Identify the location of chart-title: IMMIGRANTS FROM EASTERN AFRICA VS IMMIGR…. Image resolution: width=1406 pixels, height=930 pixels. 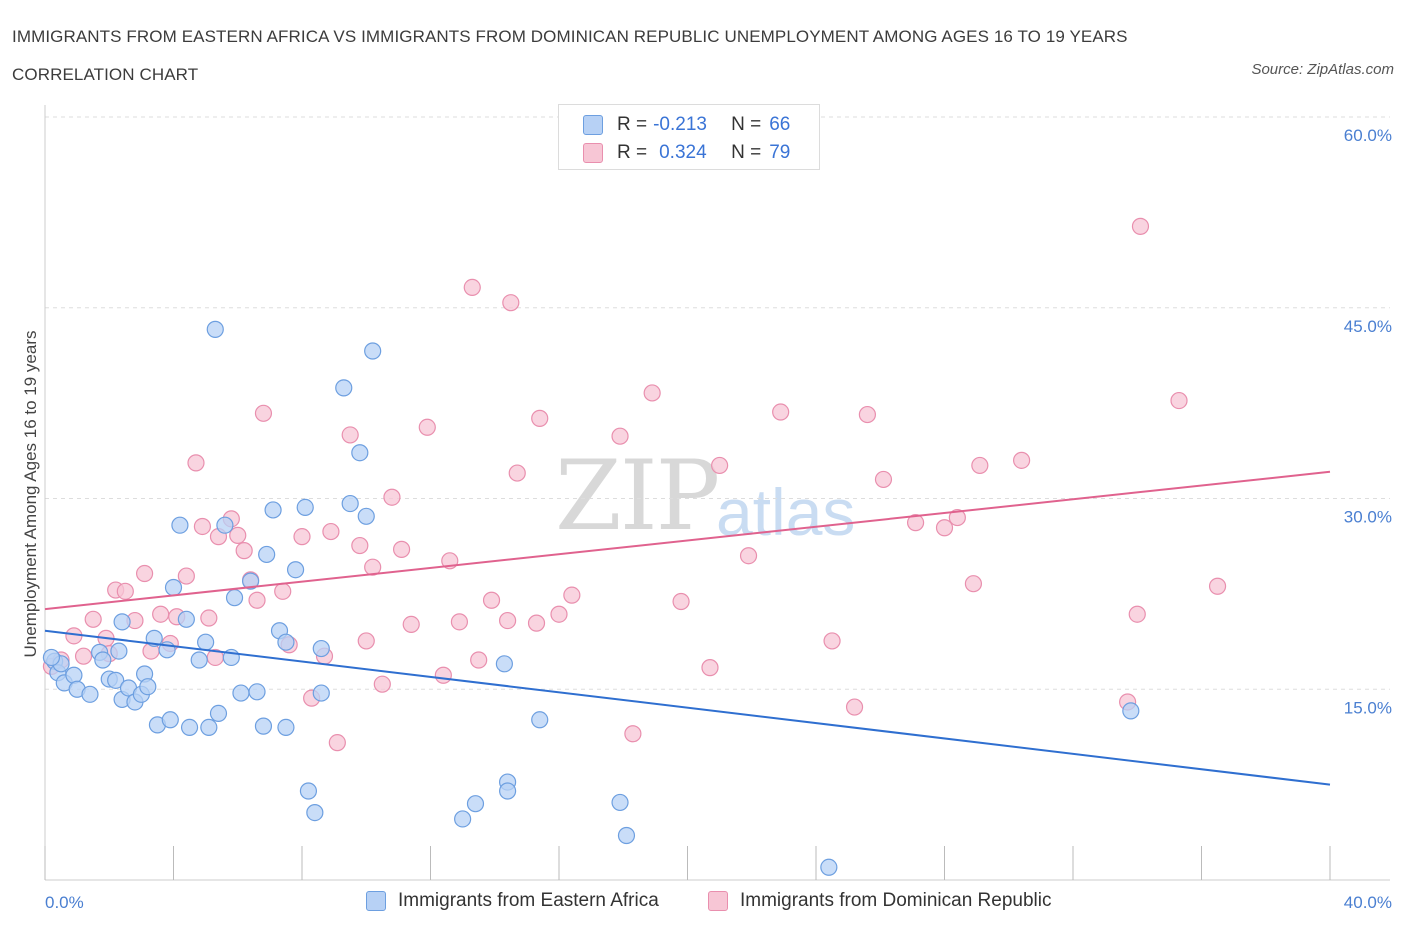
(570, 55).